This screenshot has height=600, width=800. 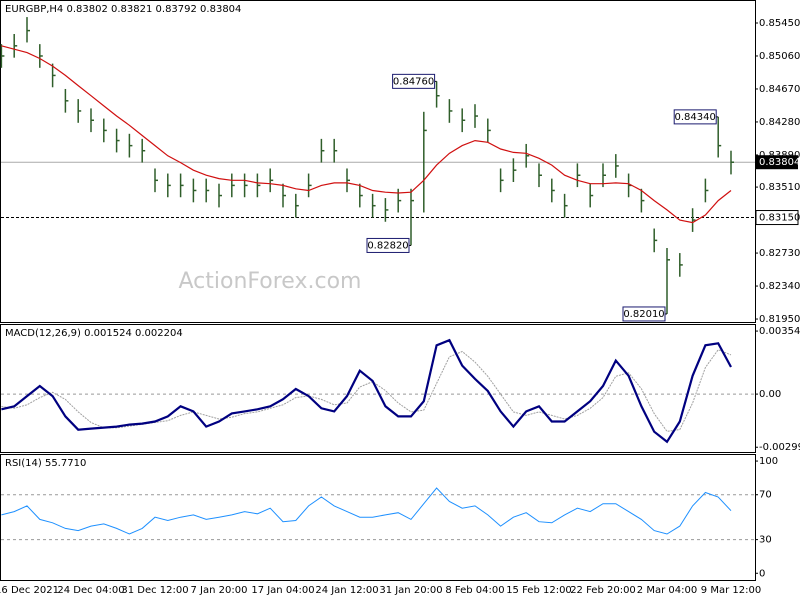 What do you see at coordinates (45, 463) in the screenshot?
I see `rsi-title: RSI(14) 55.7710` at bounding box center [45, 463].